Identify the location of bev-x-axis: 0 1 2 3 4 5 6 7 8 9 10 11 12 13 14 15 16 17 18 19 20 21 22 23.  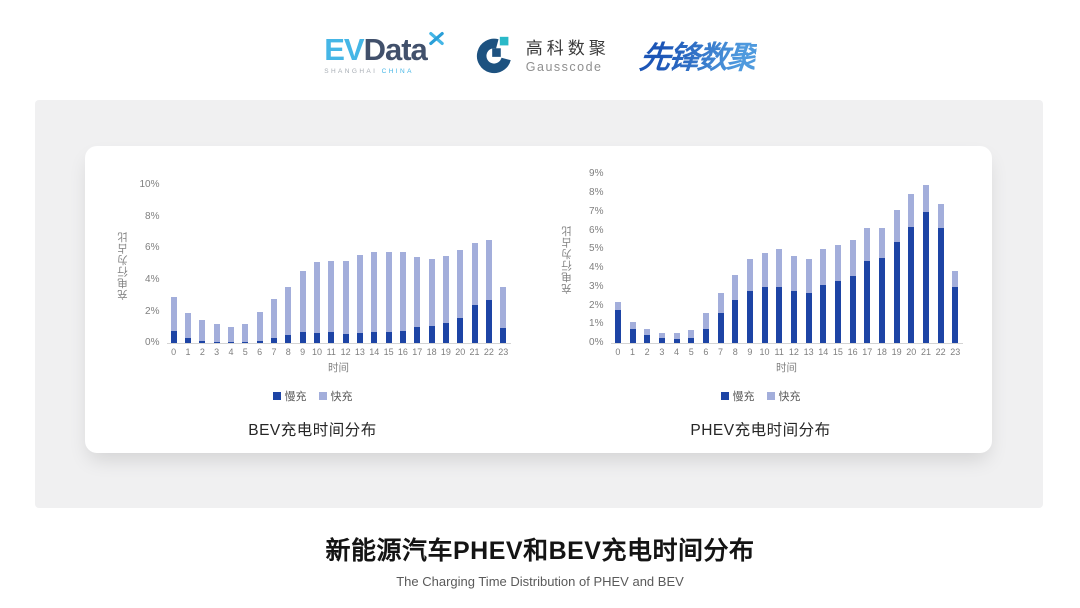
(339, 352).